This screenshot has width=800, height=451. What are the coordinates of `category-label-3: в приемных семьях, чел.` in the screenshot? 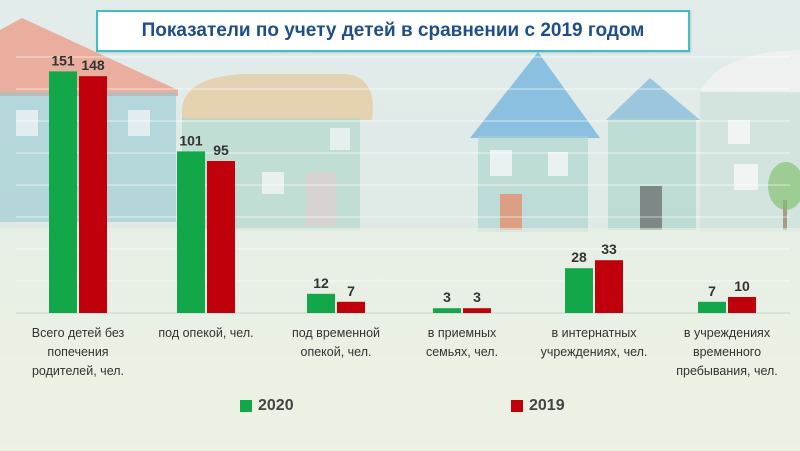 It's located at (462, 342).